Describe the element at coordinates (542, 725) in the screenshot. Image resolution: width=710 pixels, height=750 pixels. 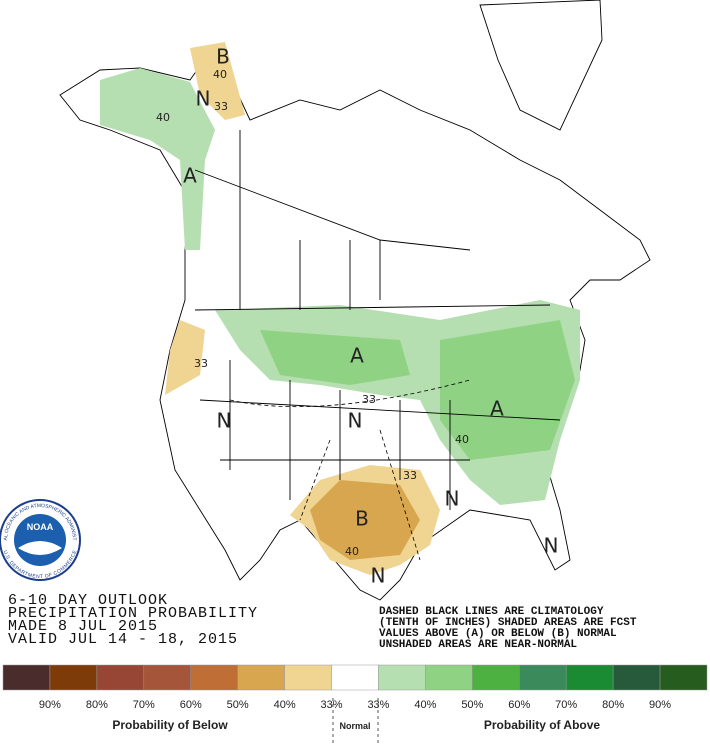
I see `above-caption: Probability of Above` at that location.